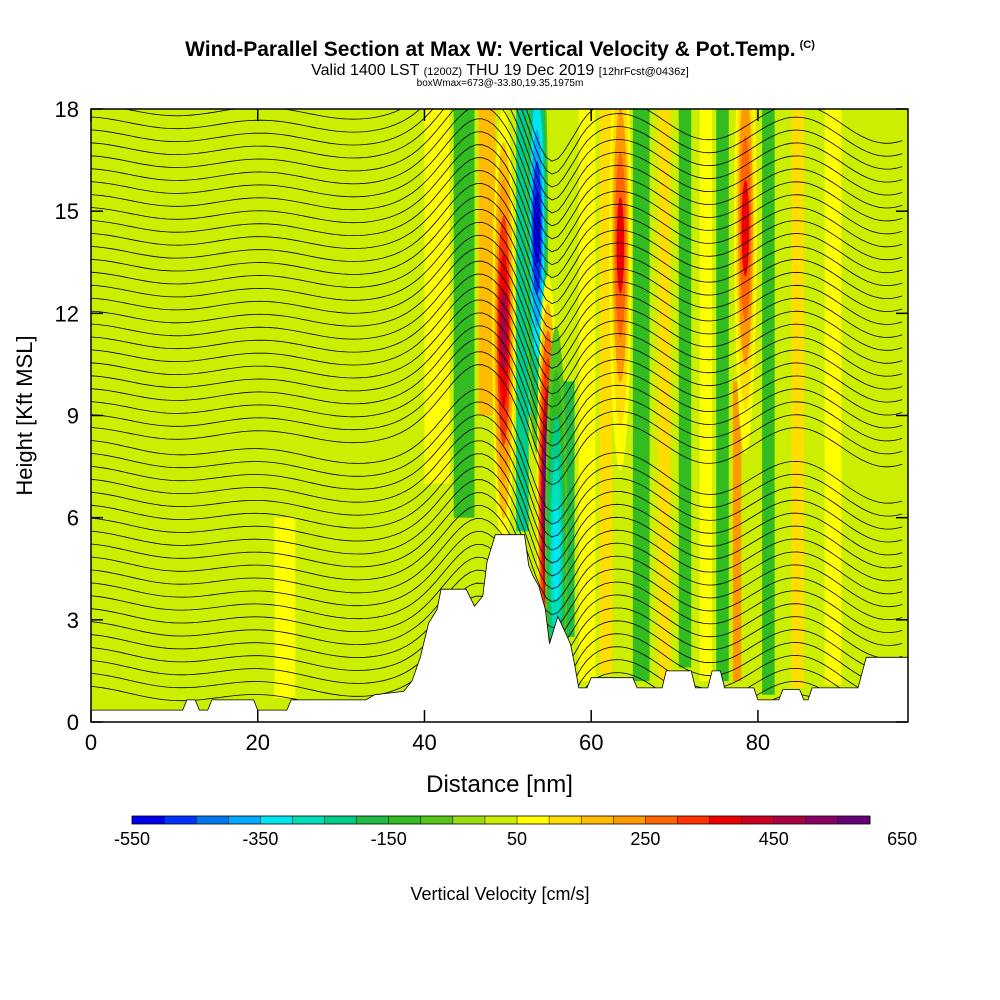 This screenshot has width=1000, height=1000. What do you see at coordinates (902, 839) in the screenshot?
I see `colorbar-tick-label: 650` at bounding box center [902, 839].